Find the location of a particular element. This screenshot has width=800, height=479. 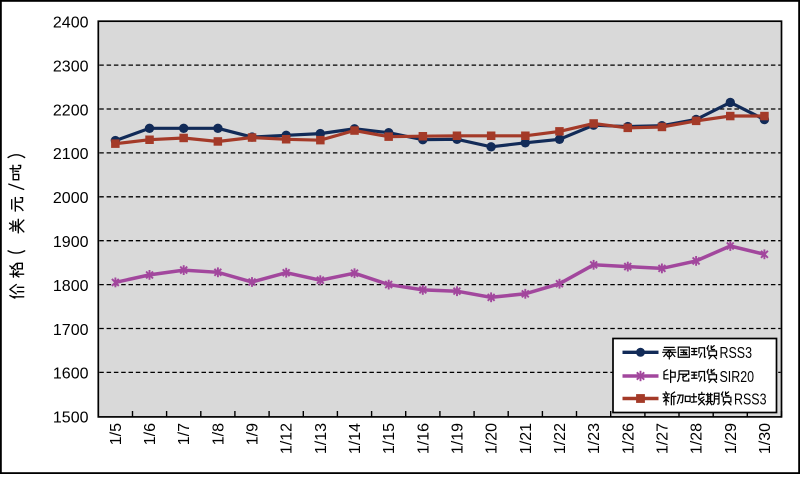

svg-text: 1/30 is located at coordinates (765, 438).